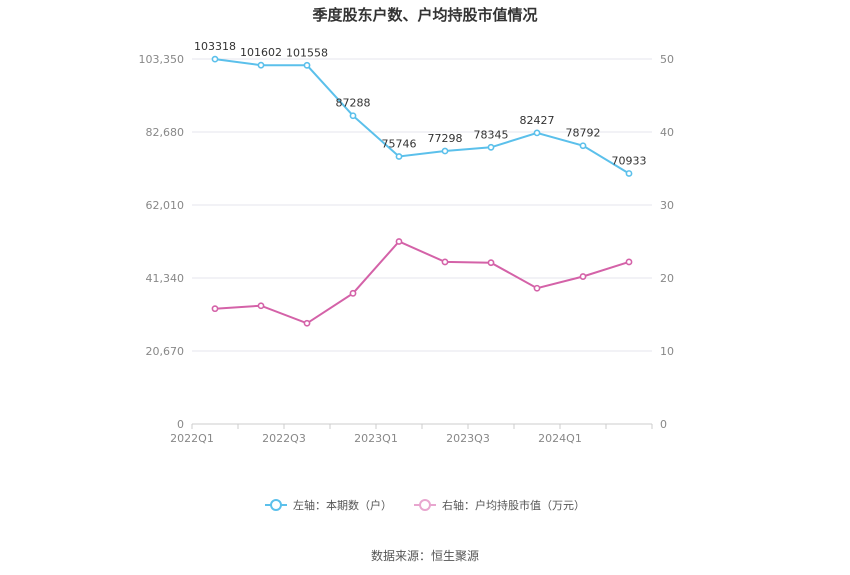  Describe the element at coordinates (445, 138) in the screenshot. I see `data-label: 77298` at that location.